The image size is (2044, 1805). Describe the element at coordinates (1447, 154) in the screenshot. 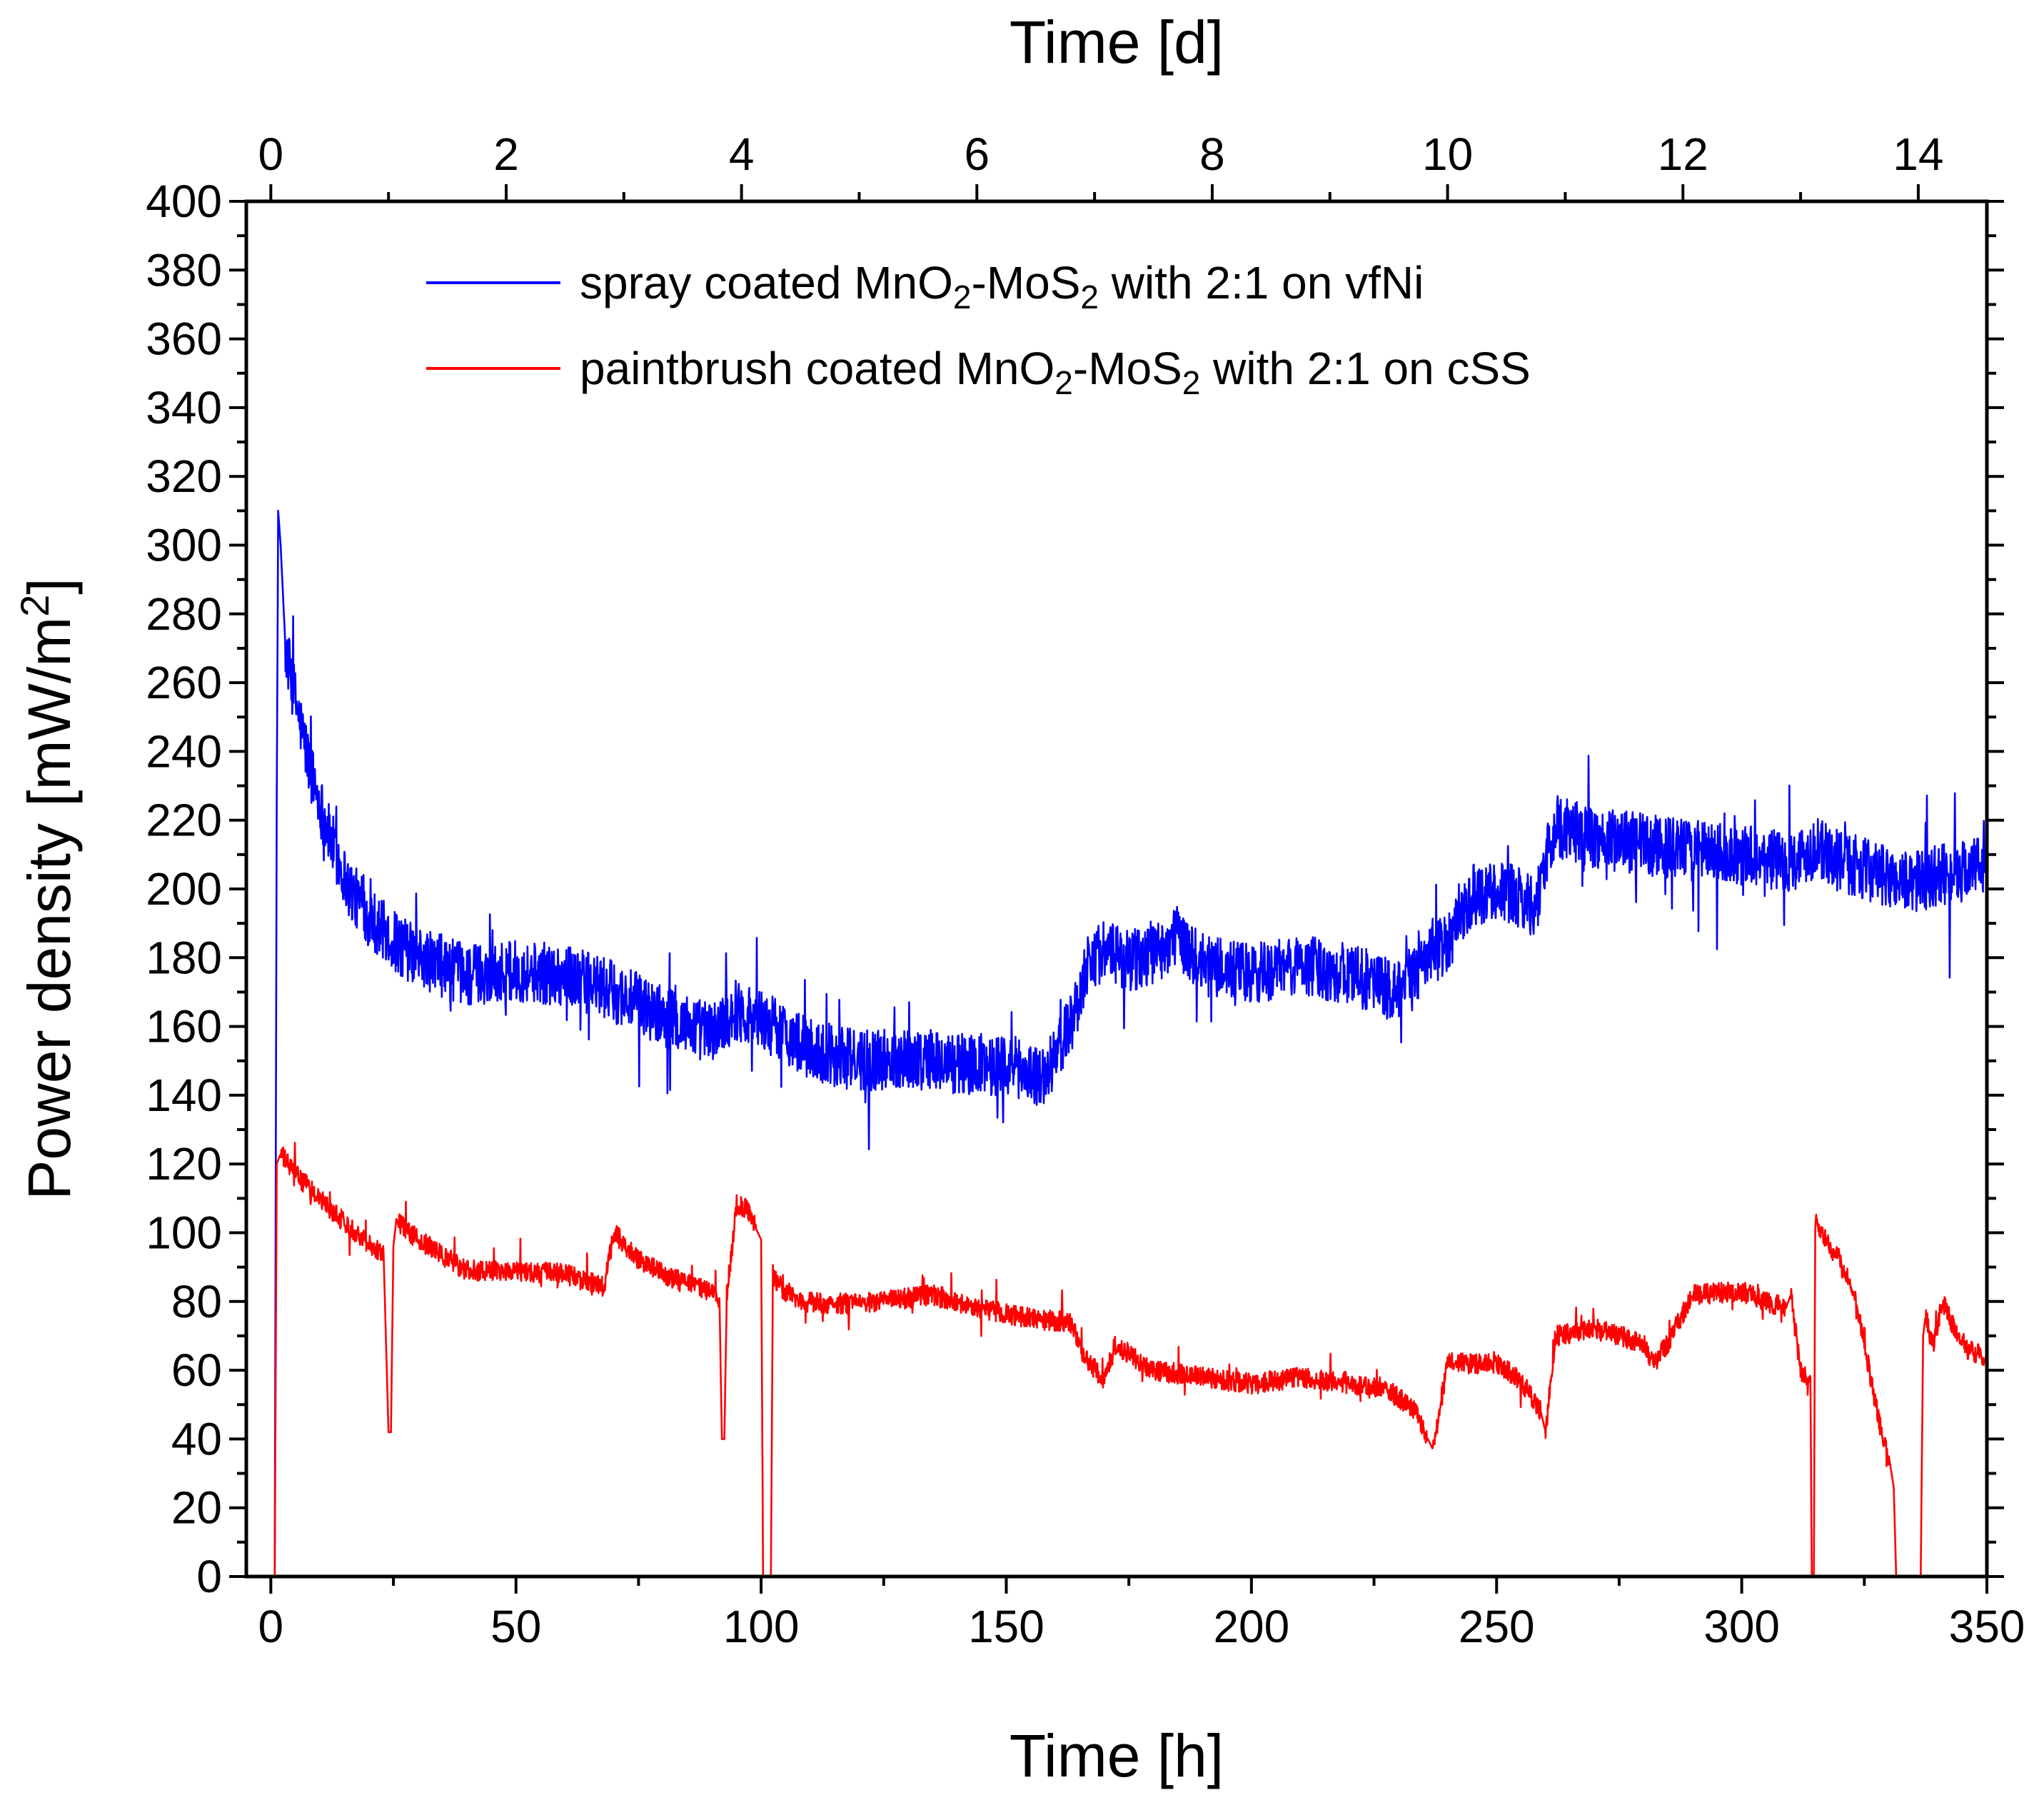

I see `x2-tick-label: 10` at that location.